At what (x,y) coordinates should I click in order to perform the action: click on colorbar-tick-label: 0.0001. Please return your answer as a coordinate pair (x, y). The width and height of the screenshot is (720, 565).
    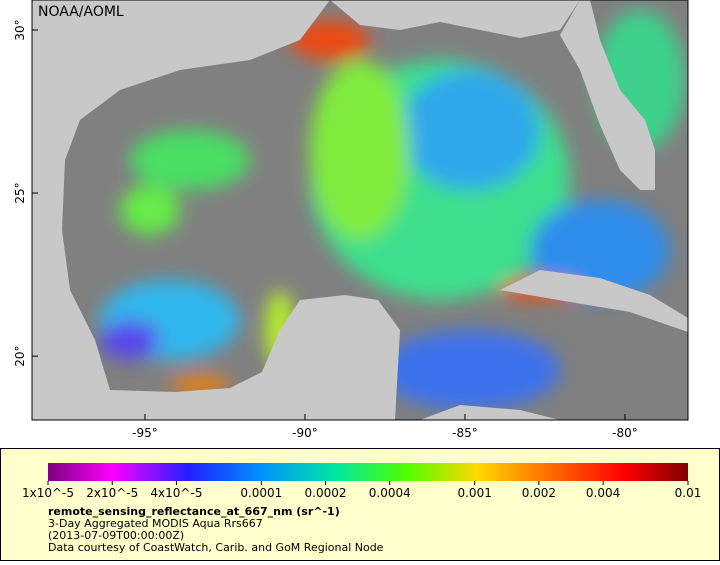
    Looking at the image, I should click on (261, 493).